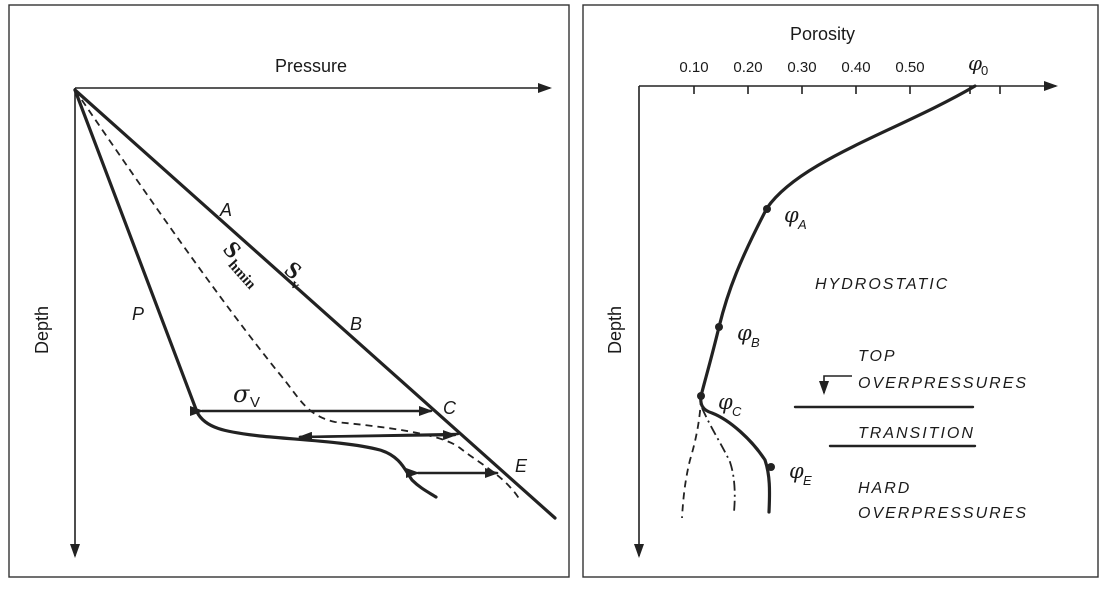 The width and height of the screenshot is (1105, 589). What do you see at coordinates (725, 402) in the screenshot?
I see `phi-c-main: φ` at bounding box center [725, 402].